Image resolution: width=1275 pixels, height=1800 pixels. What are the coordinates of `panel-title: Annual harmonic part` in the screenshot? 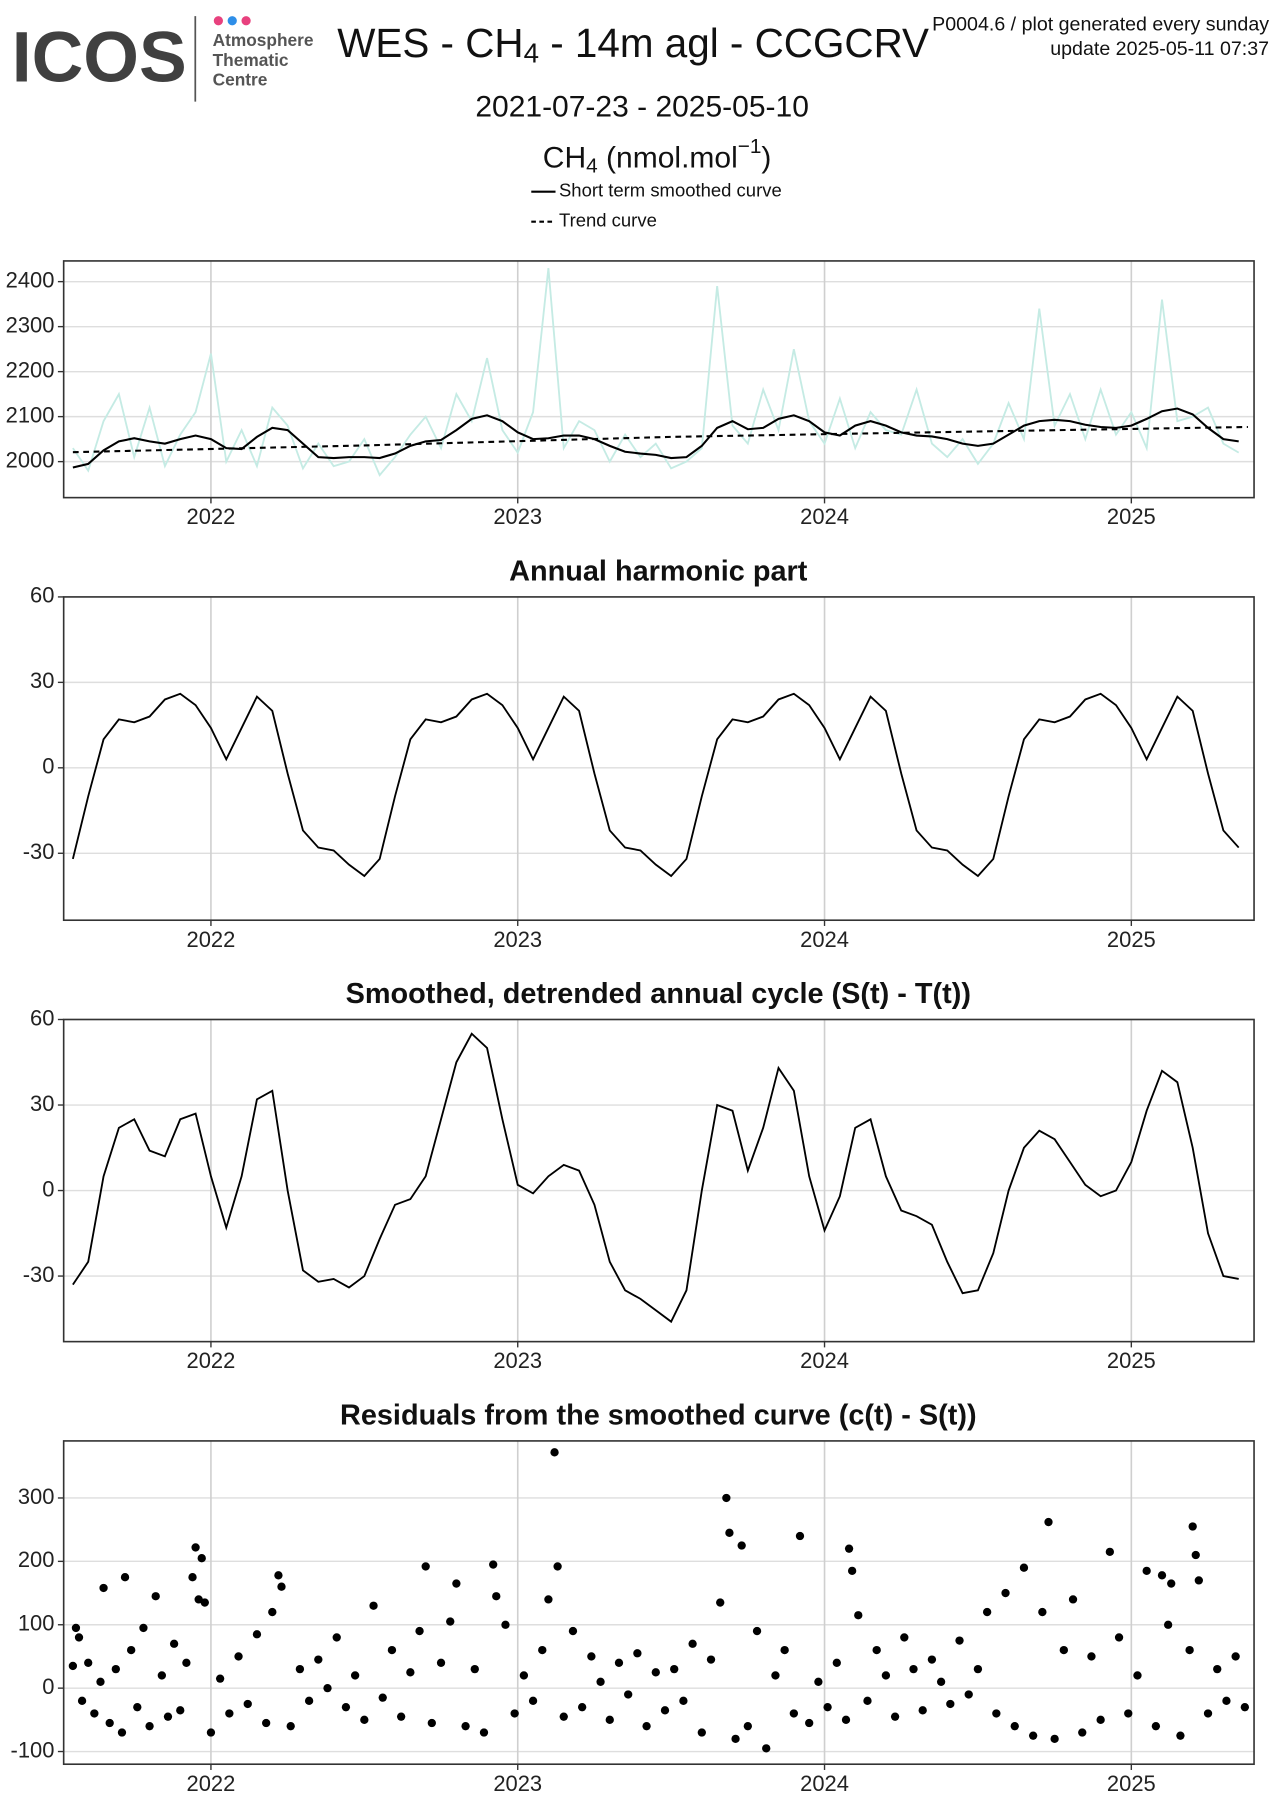 It's located at (658, 571).